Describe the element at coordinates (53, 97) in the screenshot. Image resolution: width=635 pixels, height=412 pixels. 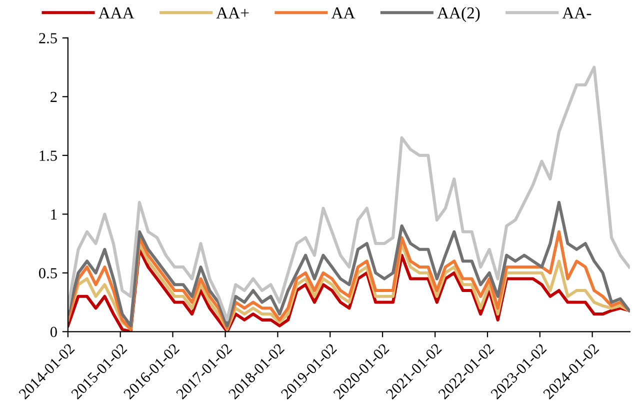
I see `y-tick-label: 2` at that location.